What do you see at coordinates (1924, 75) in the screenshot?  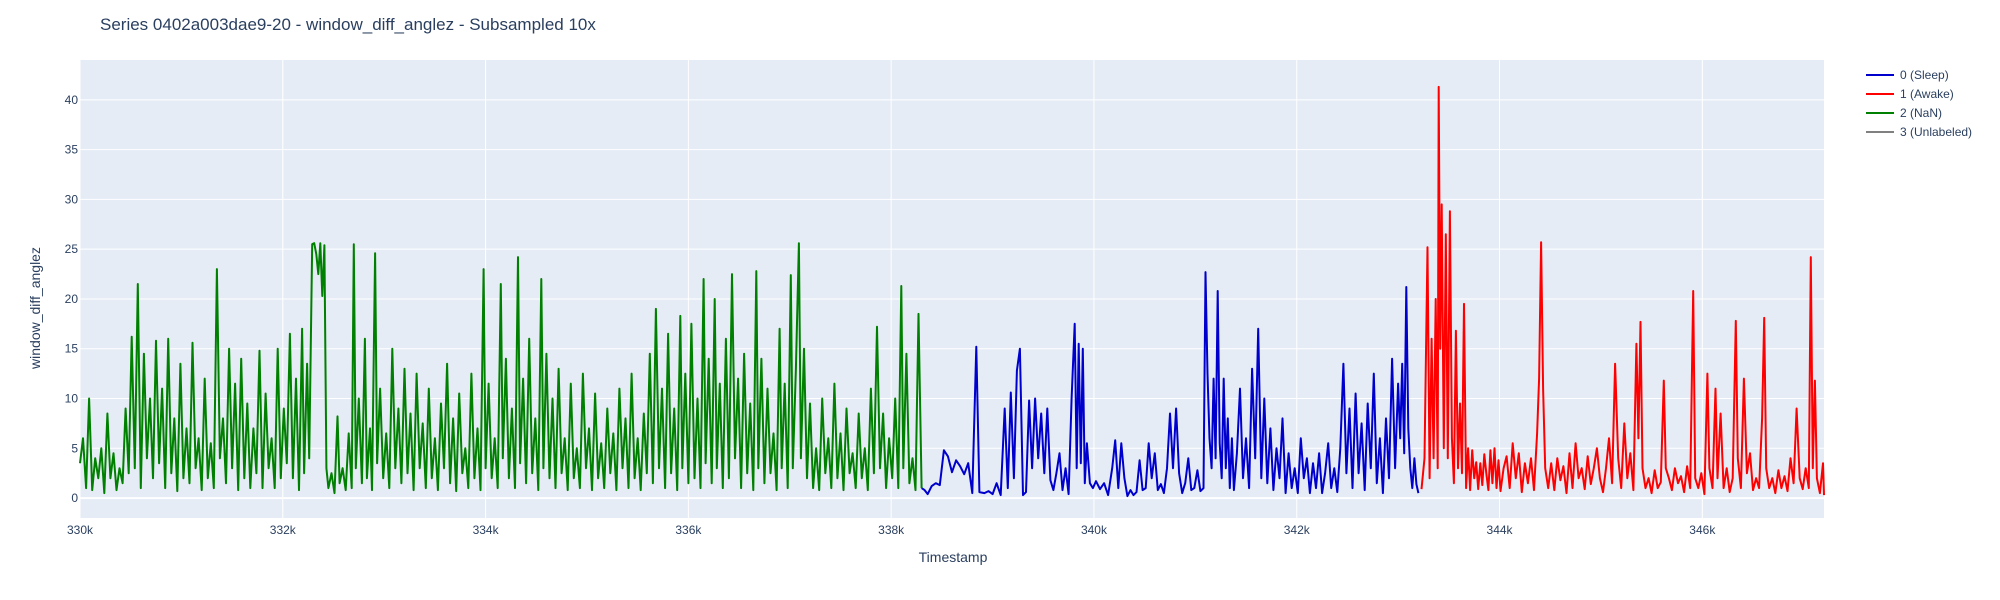 I see `legend-label: 0 (Sleep)` at bounding box center [1924, 75].